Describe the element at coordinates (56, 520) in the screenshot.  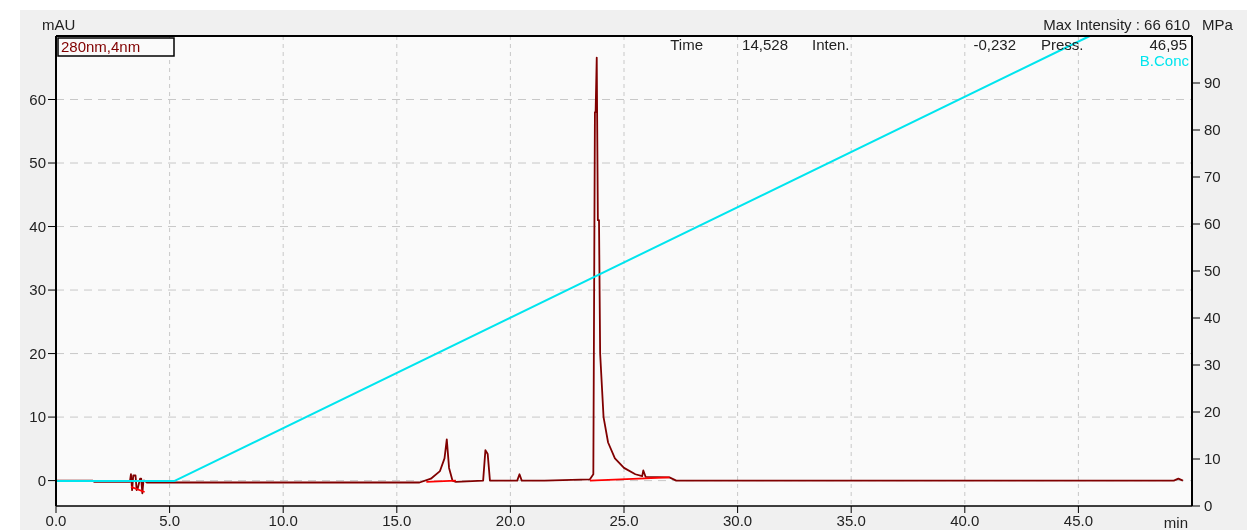
I see `x-tick-label: 0.0` at that location.